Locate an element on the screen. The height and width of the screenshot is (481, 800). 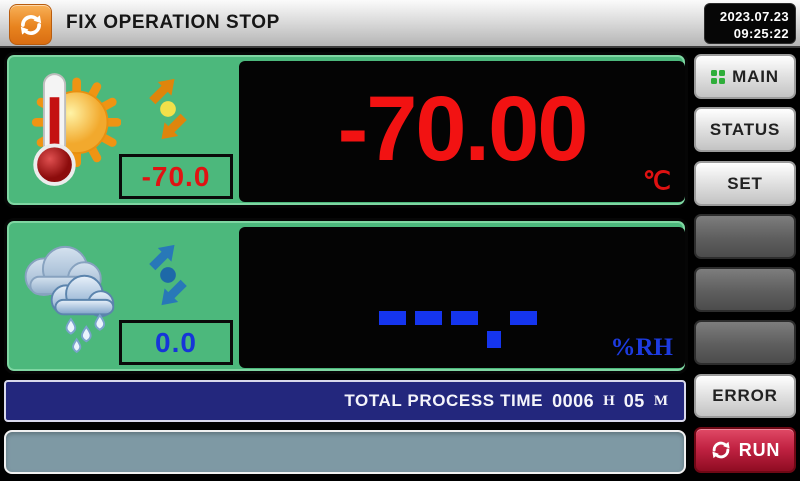
page-title: FIX OPERATION STOP is located at coordinates (173, 22).